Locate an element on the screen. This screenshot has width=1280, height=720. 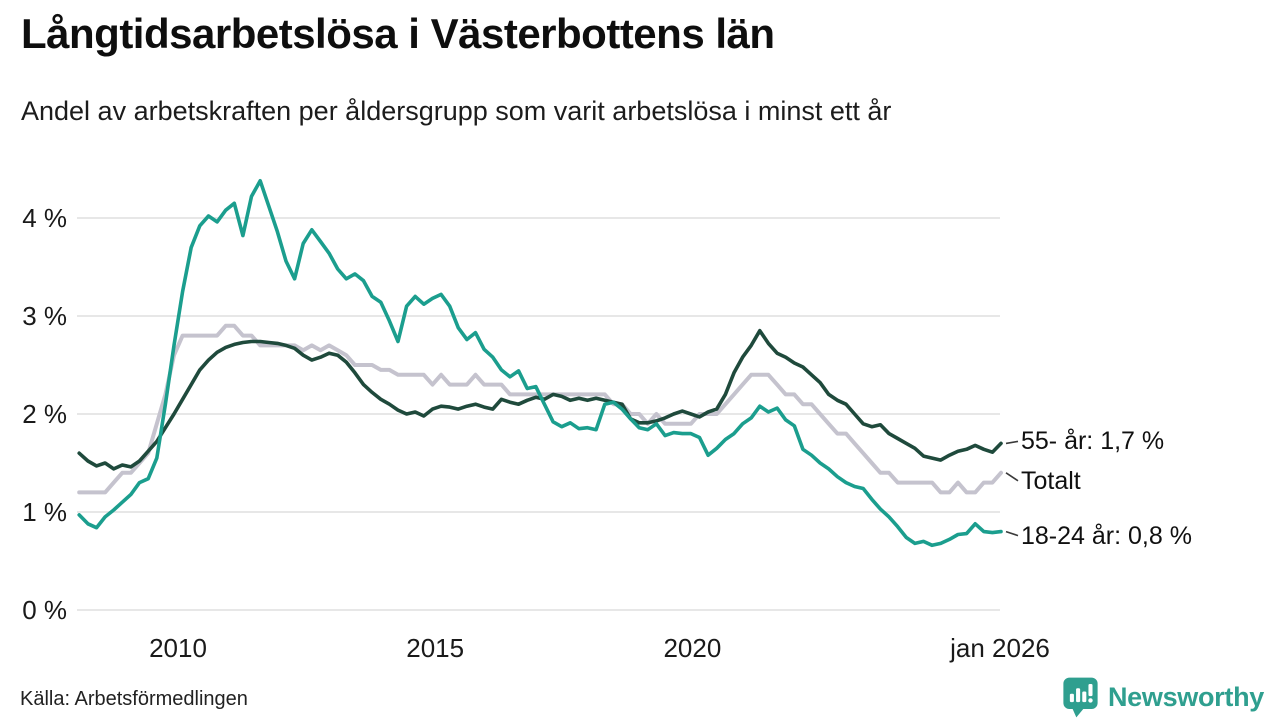
y-axis-tick-label: 2 % is located at coordinates (44, 414).